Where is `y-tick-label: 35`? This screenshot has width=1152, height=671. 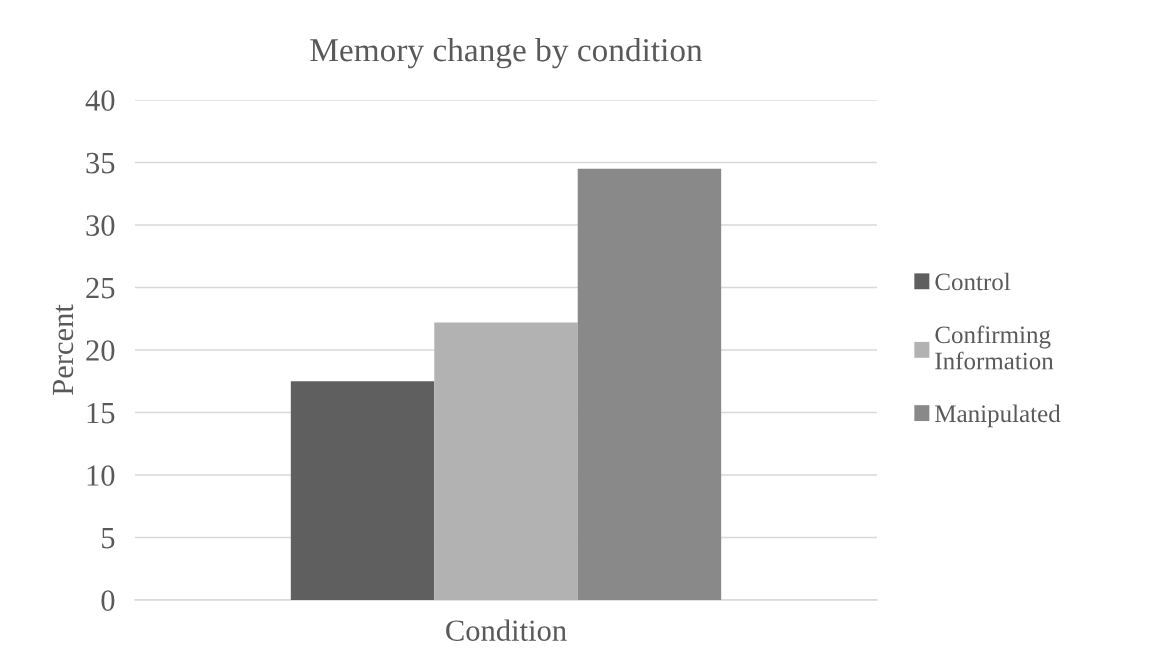 y-tick-label: 35 is located at coordinates (100, 163).